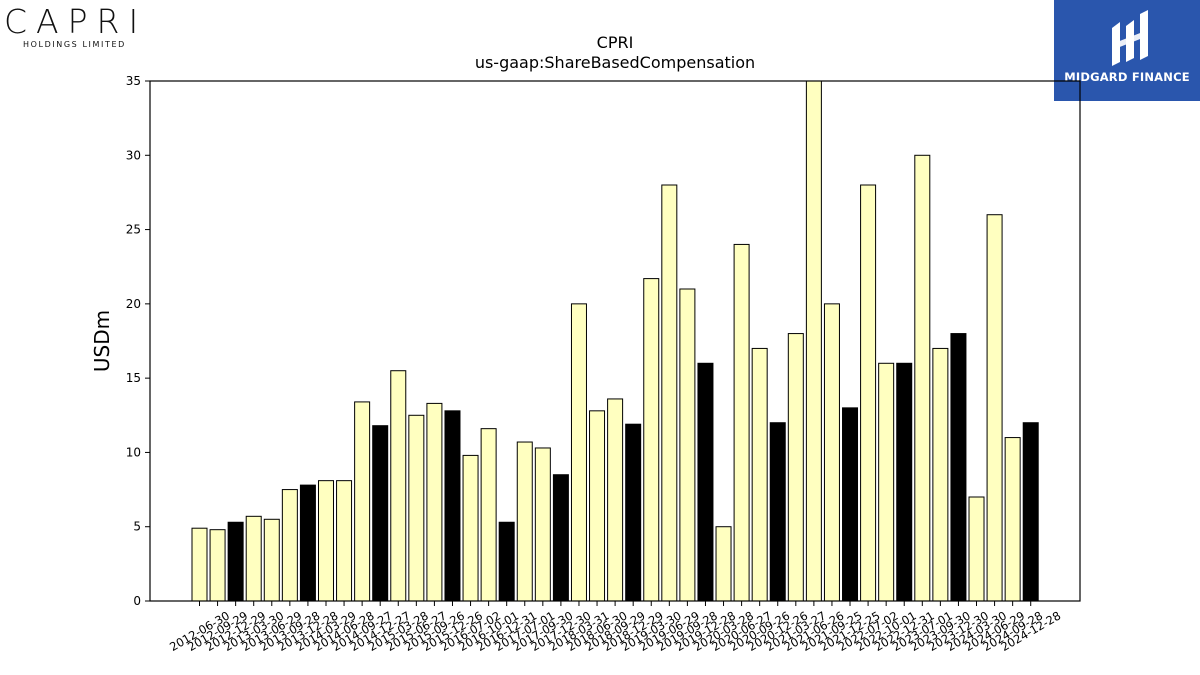 This screenshot has width=1200, height=675. Describe the element at coordinates (137, 601) in the screenshot. I see `y-tick-label: 0` at that location.